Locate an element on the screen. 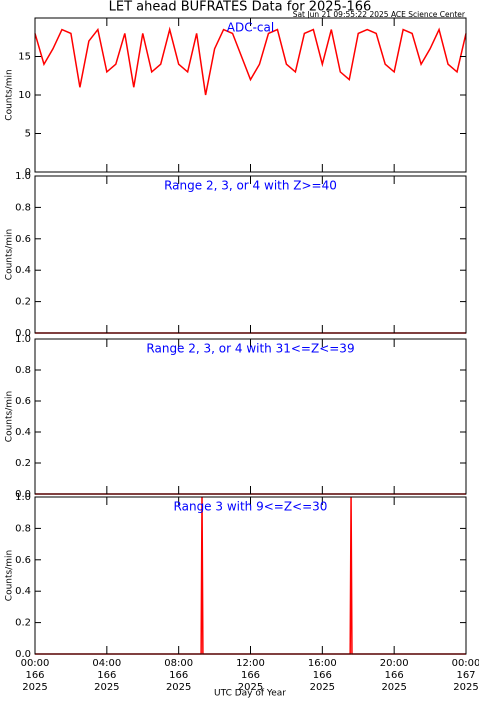 The height and width of the screenshot is (704, 479). y-tick-label: 10 is located at coordinates (24, 95).